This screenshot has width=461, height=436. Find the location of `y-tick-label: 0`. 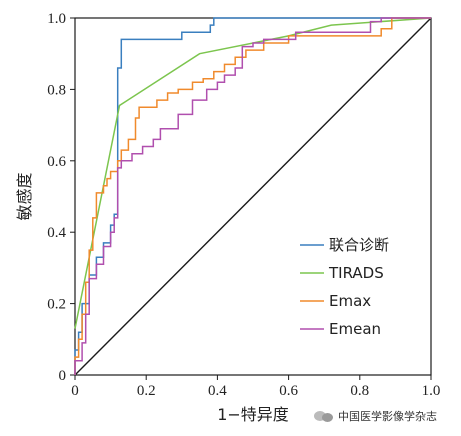

y-tick-label: 0 is located at coordinates (63, 376).